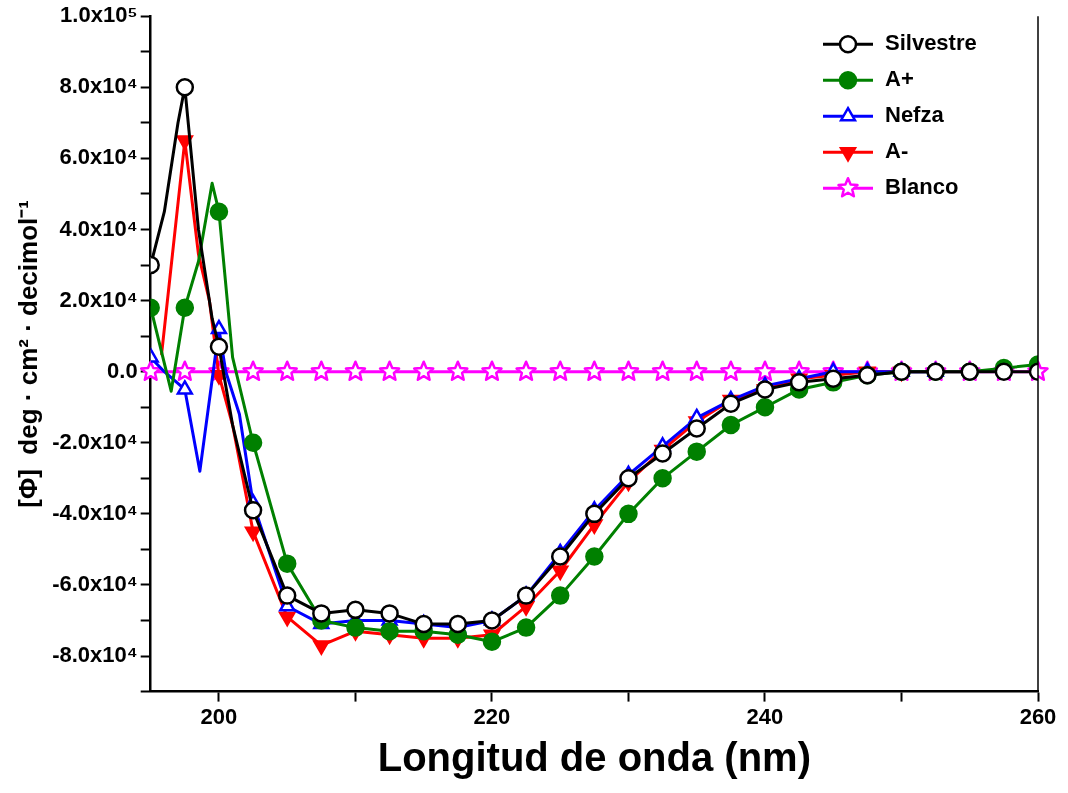 Image resolution: width=1068 pixels, height=793 pixels. What do you see at coordinates (897, 151) in the screenshot?
I see `legend-label: A-` at bounding box center [897, 151].